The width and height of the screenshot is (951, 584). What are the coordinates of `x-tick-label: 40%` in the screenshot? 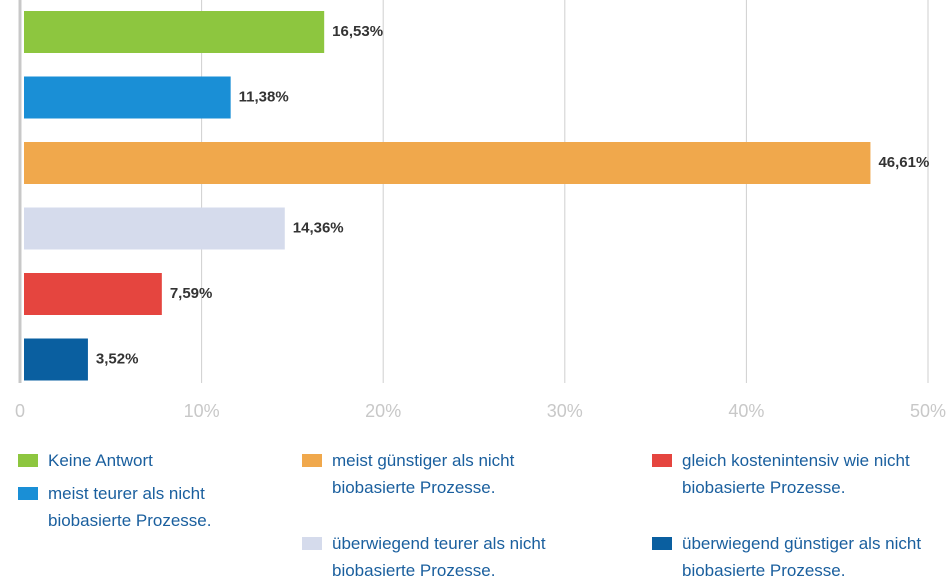 It's located at (746, 411).